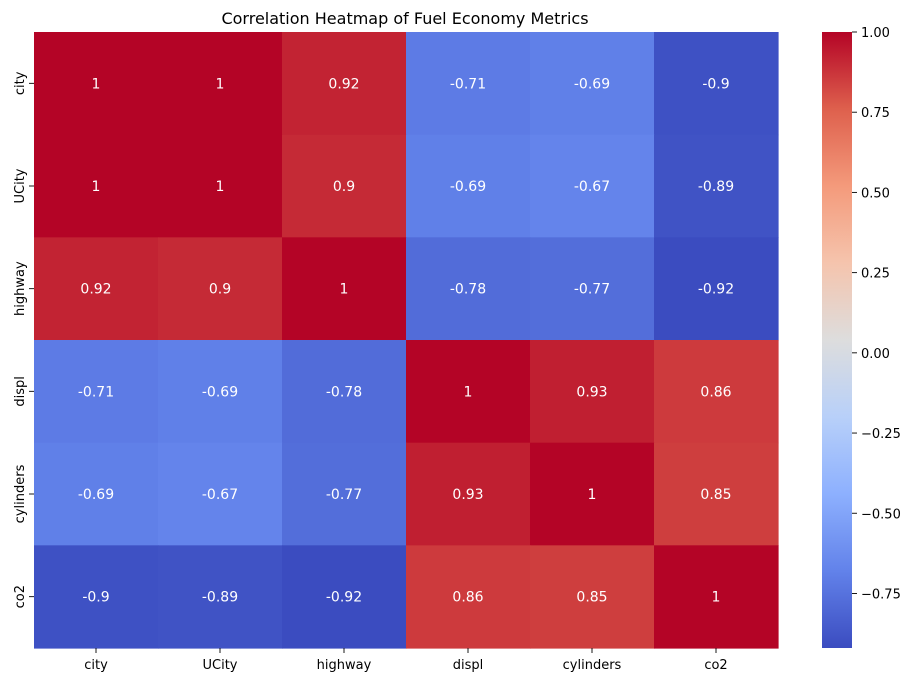  I want to click on heatmap-cell-highway-UCity, so click(220, 289).